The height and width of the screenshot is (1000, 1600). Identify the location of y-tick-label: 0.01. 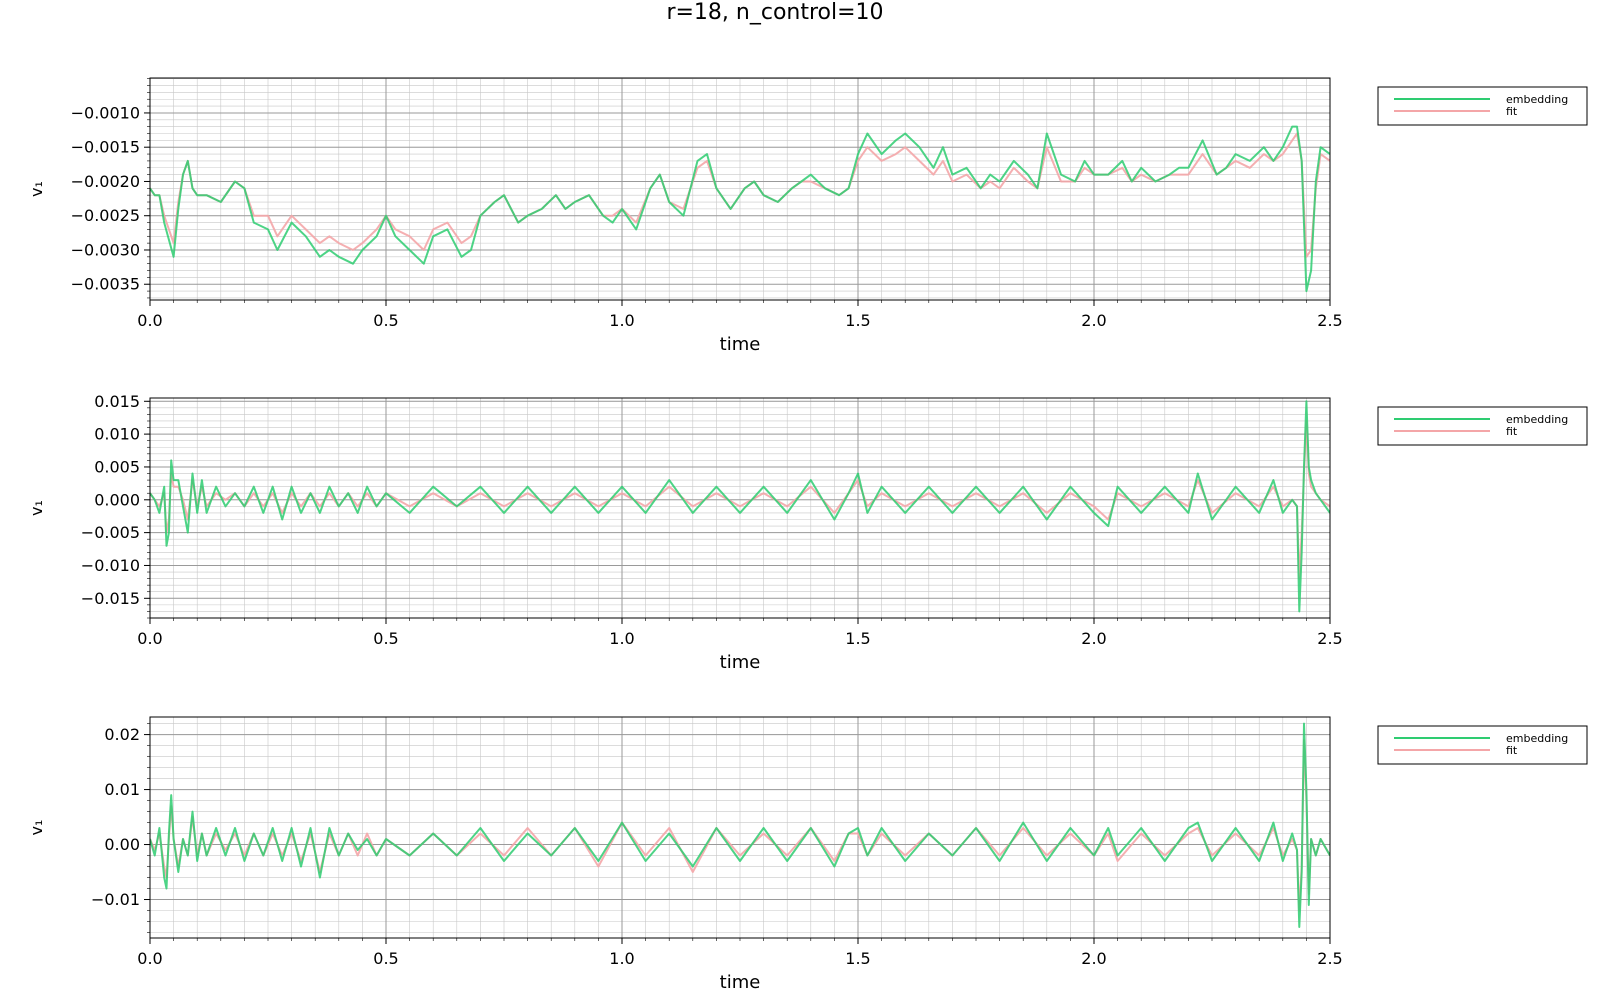
(122, 789).